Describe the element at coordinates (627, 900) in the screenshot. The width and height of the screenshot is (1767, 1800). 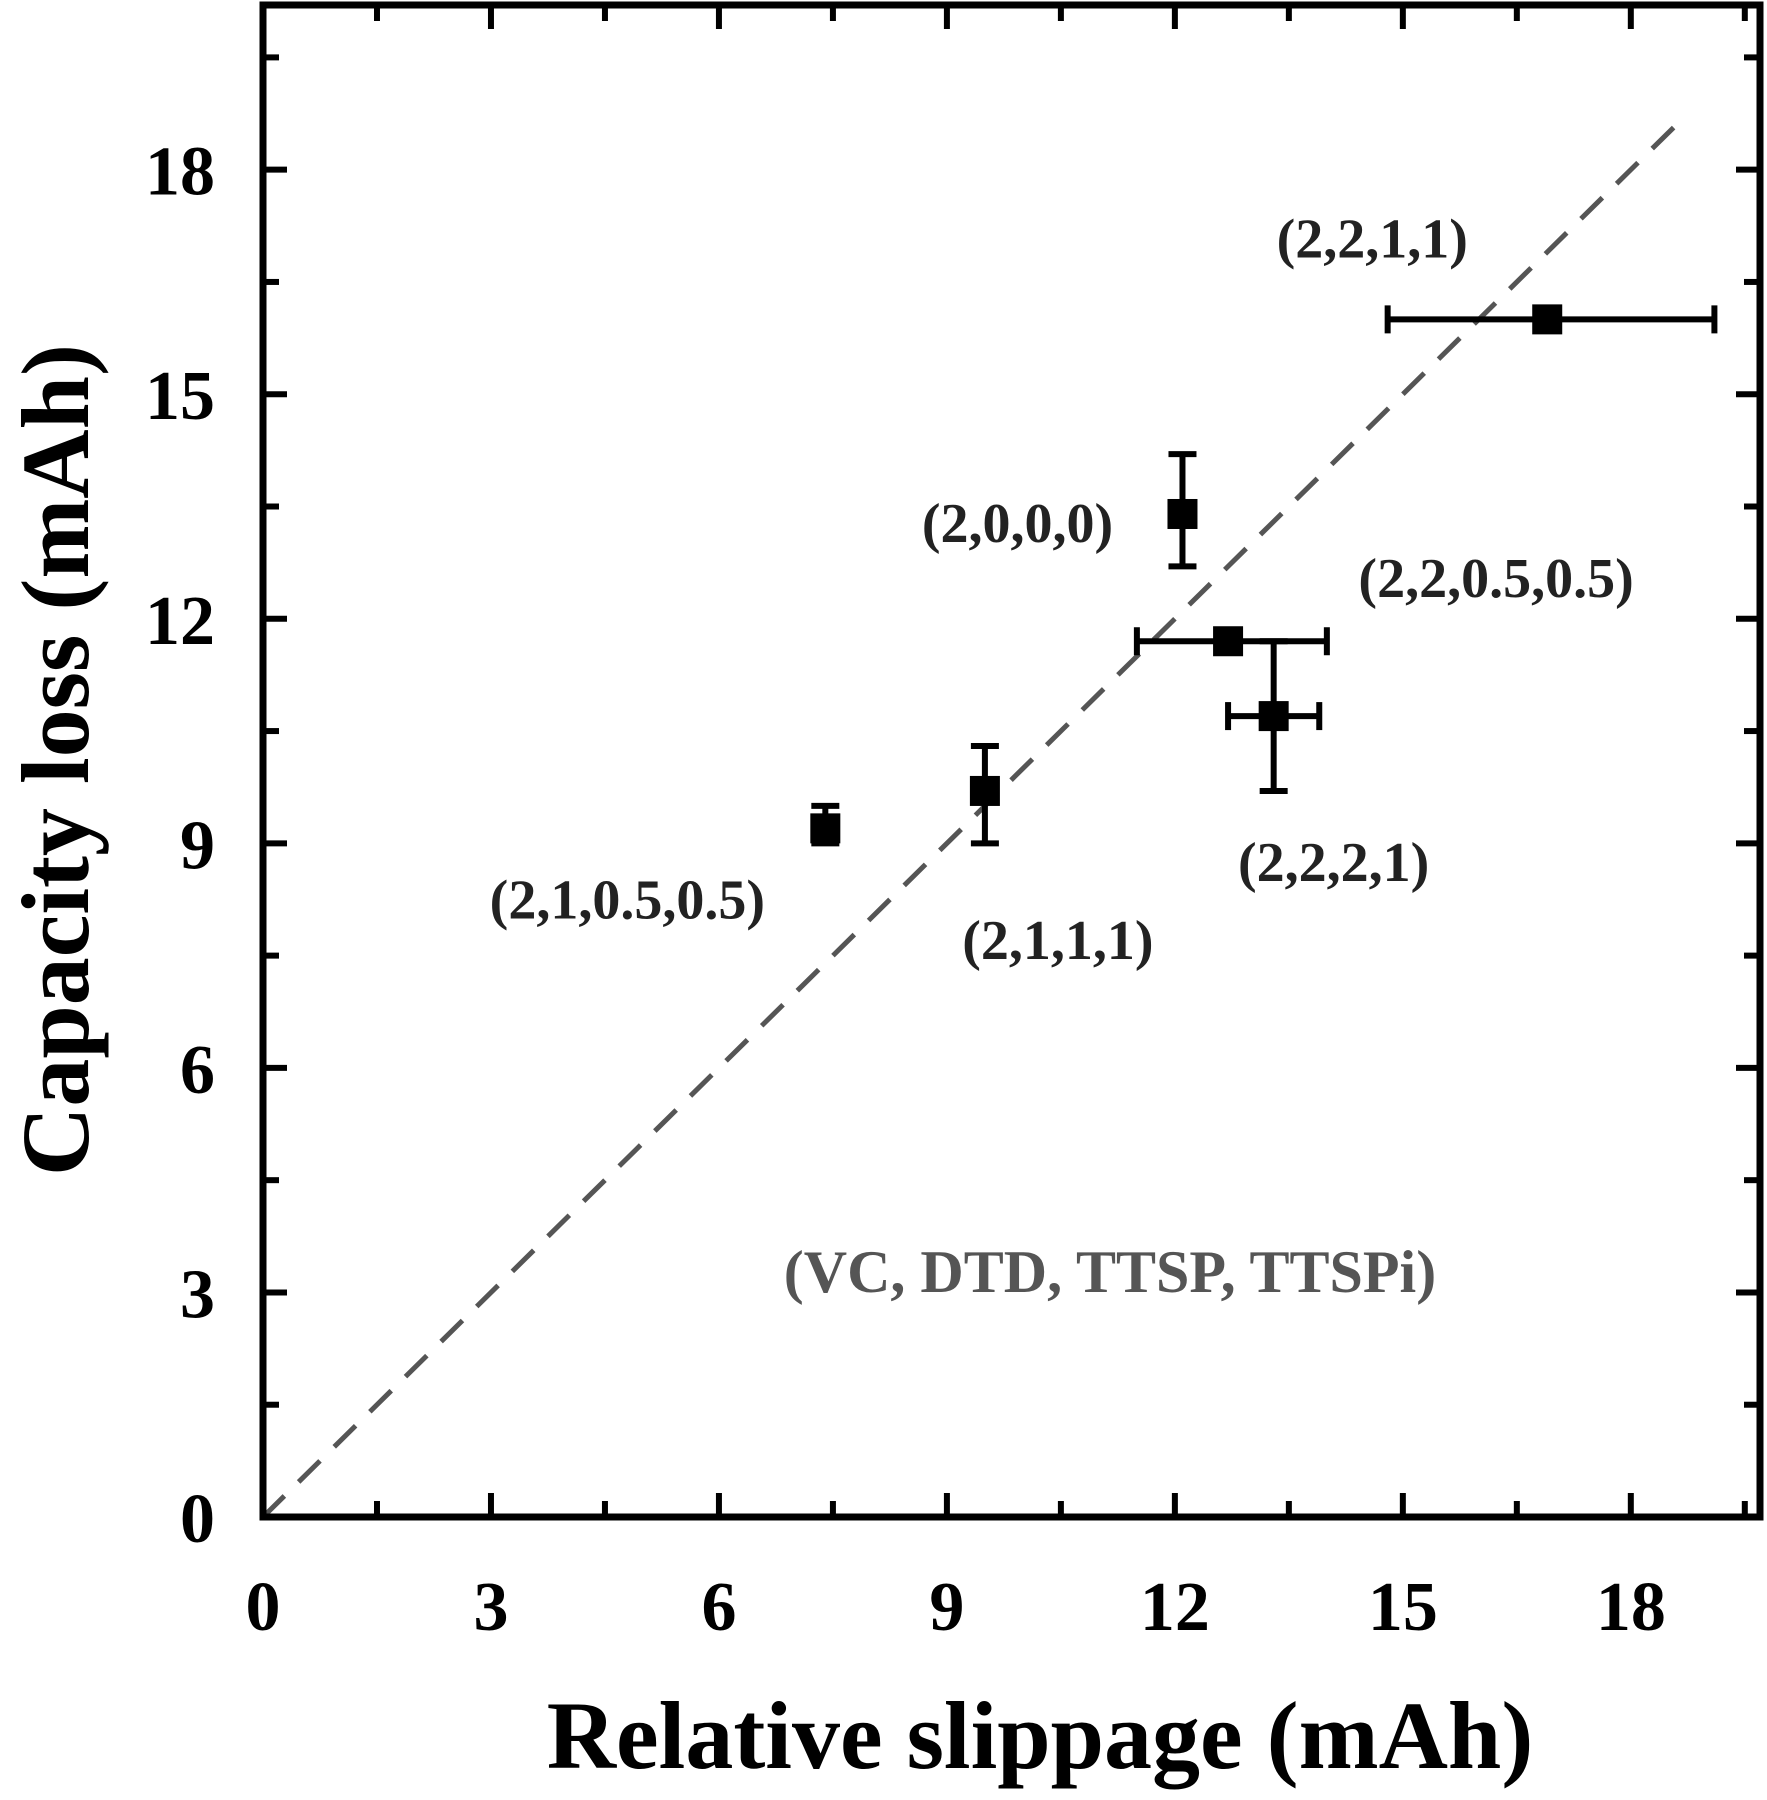
I see `data-point-label: (2,1,0.5,0.5)` at that location.